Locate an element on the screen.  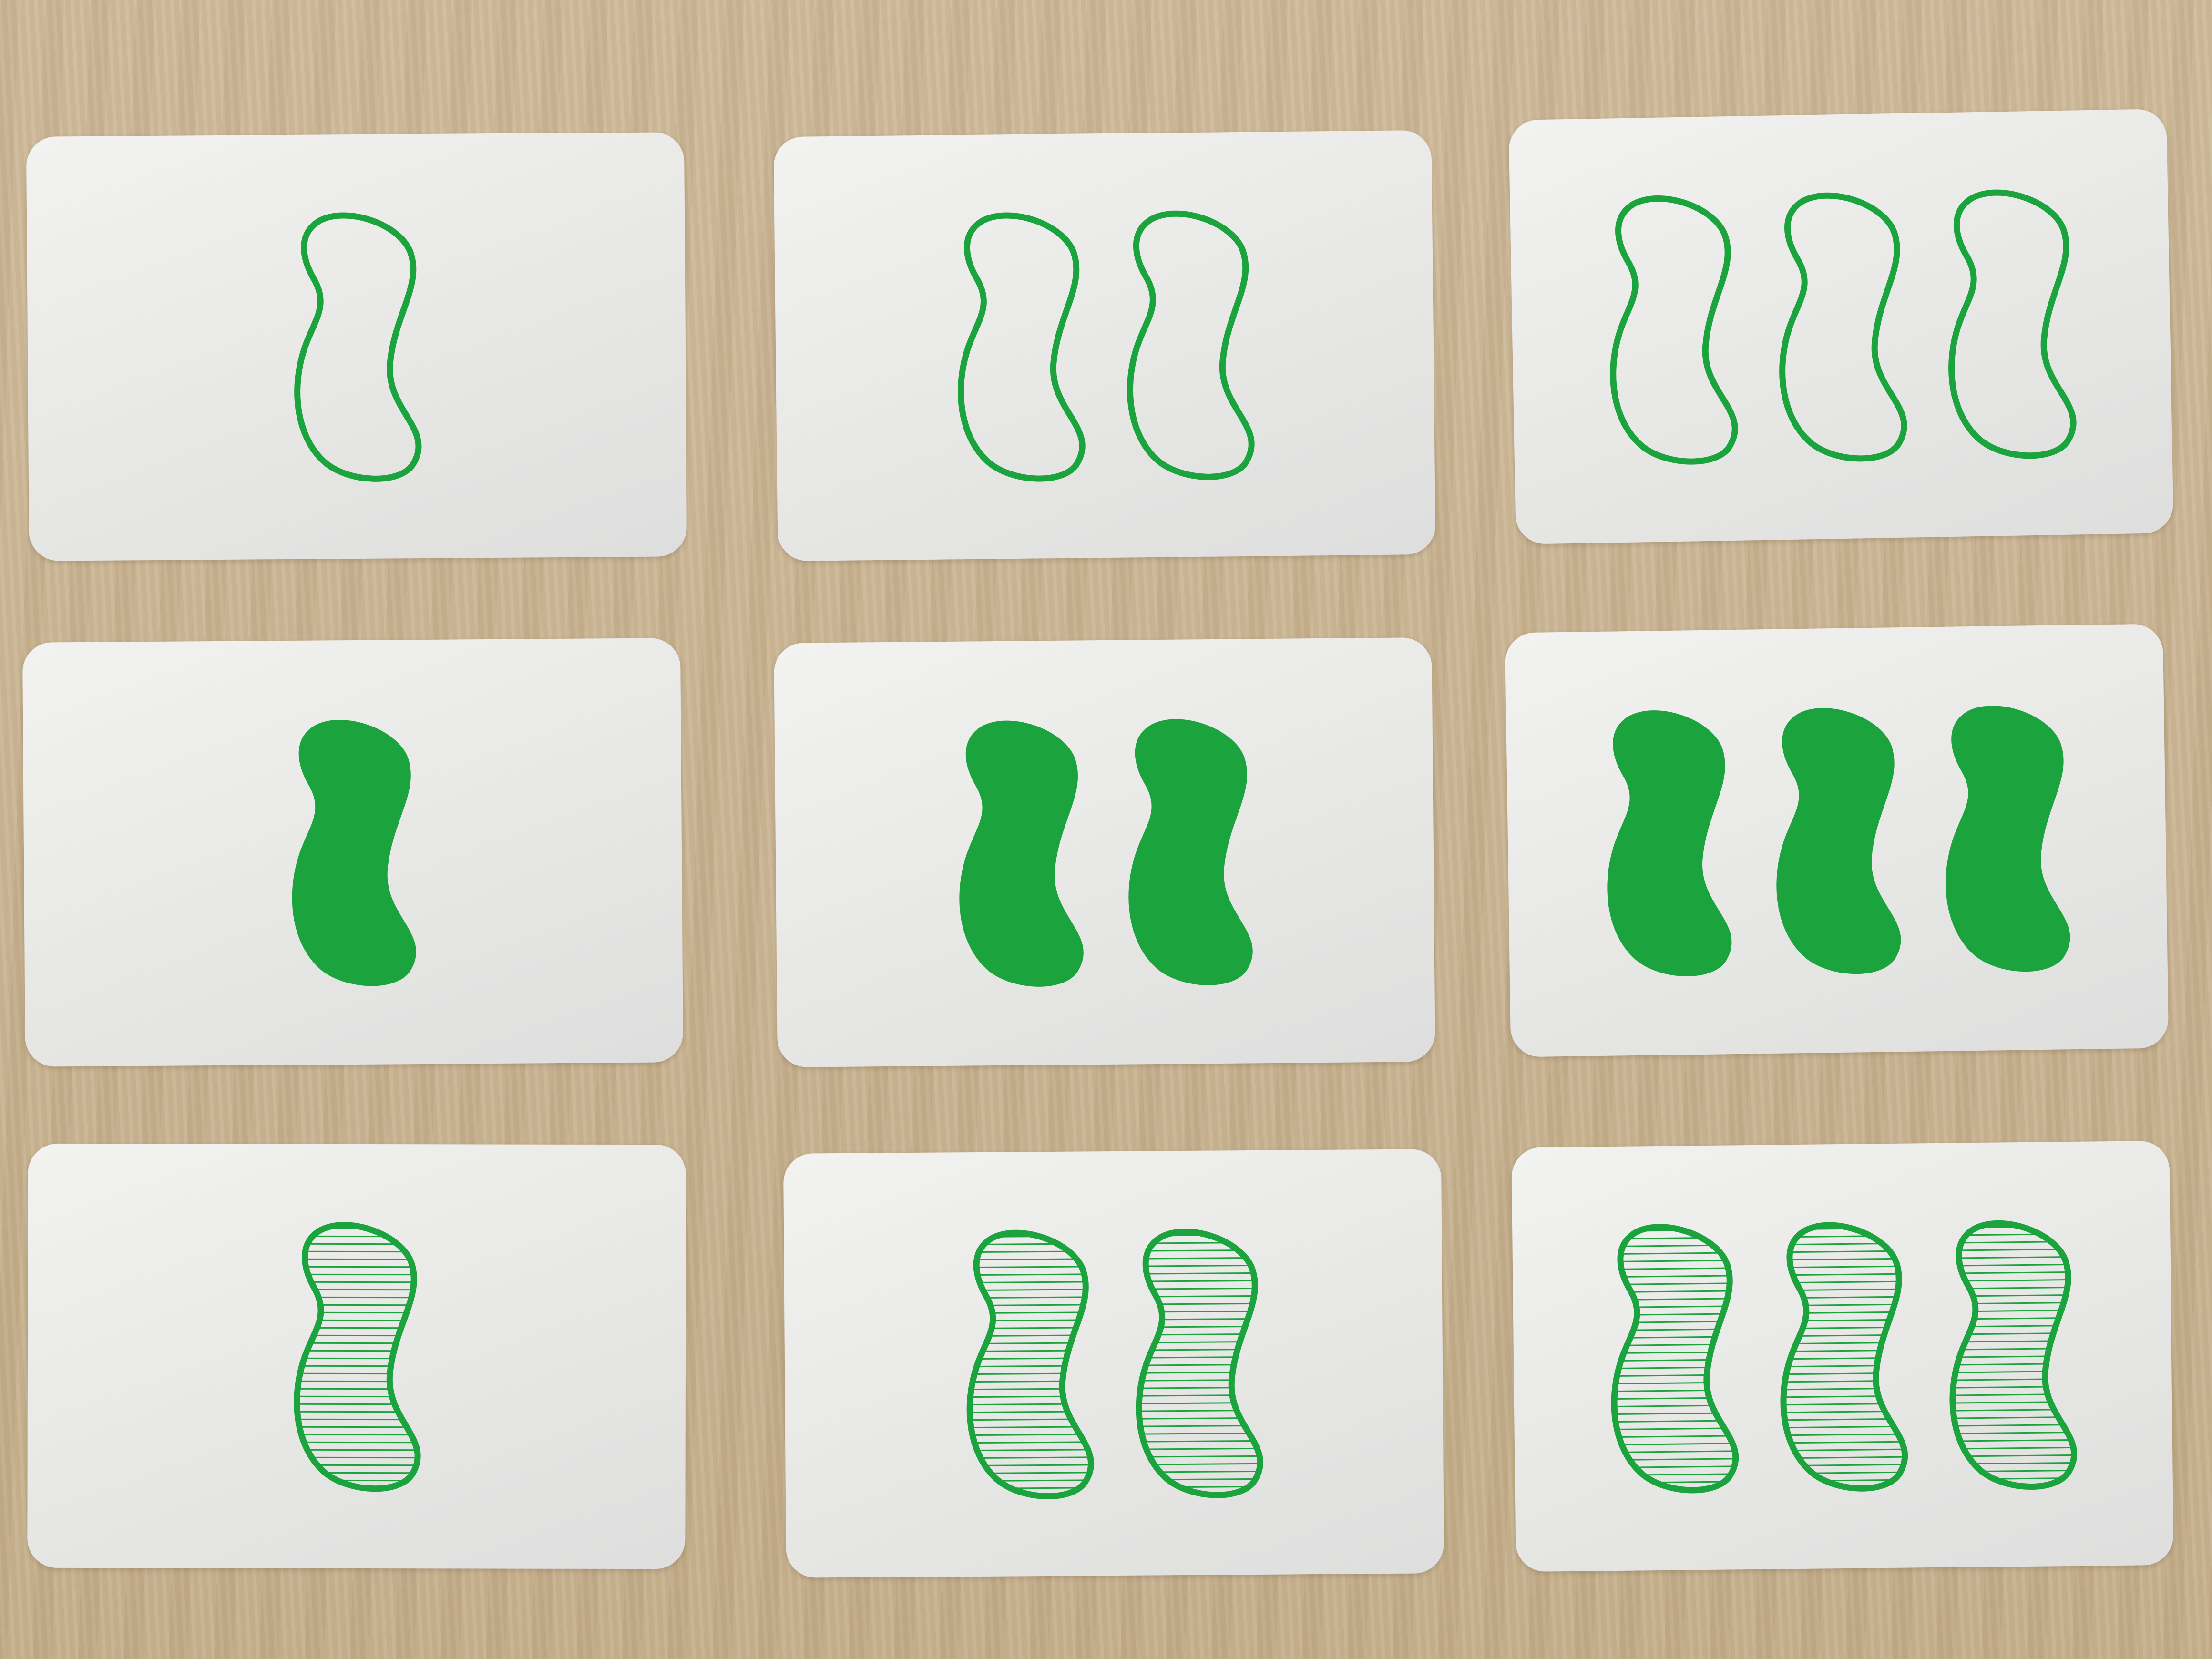
card-two-solid-green-squiggle is located at coordinates (1104, 852).